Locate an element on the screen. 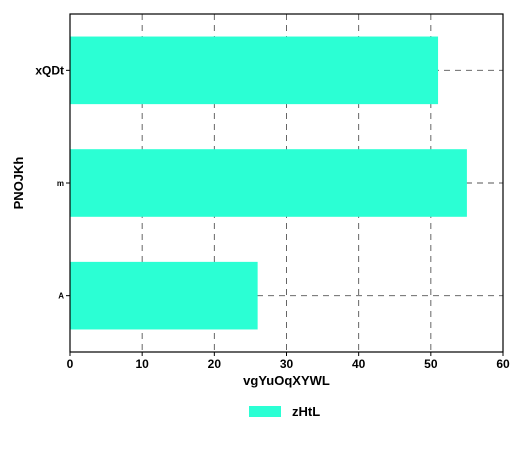 This screenshot has height=450, width=525. y-axis-title: PNOJKh is located at coordinates (18, 183).